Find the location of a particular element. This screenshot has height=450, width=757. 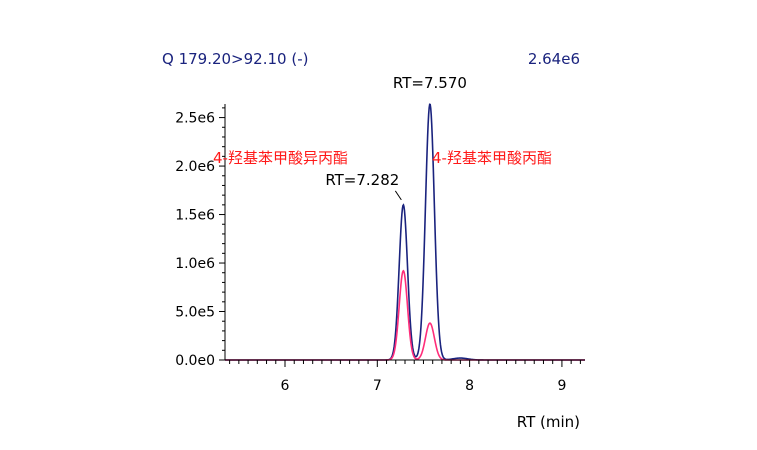

annotation-leader-line is located at coordinates (398, 195).